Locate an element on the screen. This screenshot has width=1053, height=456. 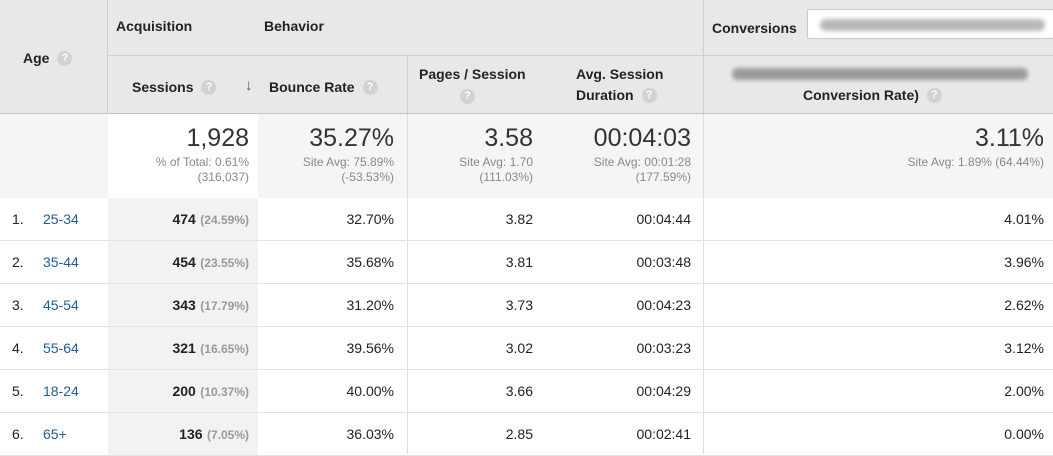
age-group-link: 65+ is located at coordinates (55, 434).